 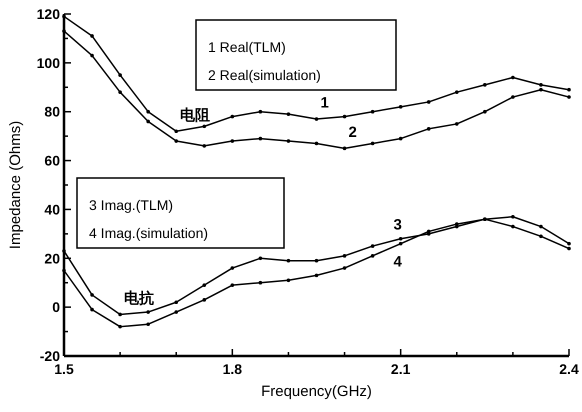 I want to click on annotation: 电抗, so click(x=139, y=298).